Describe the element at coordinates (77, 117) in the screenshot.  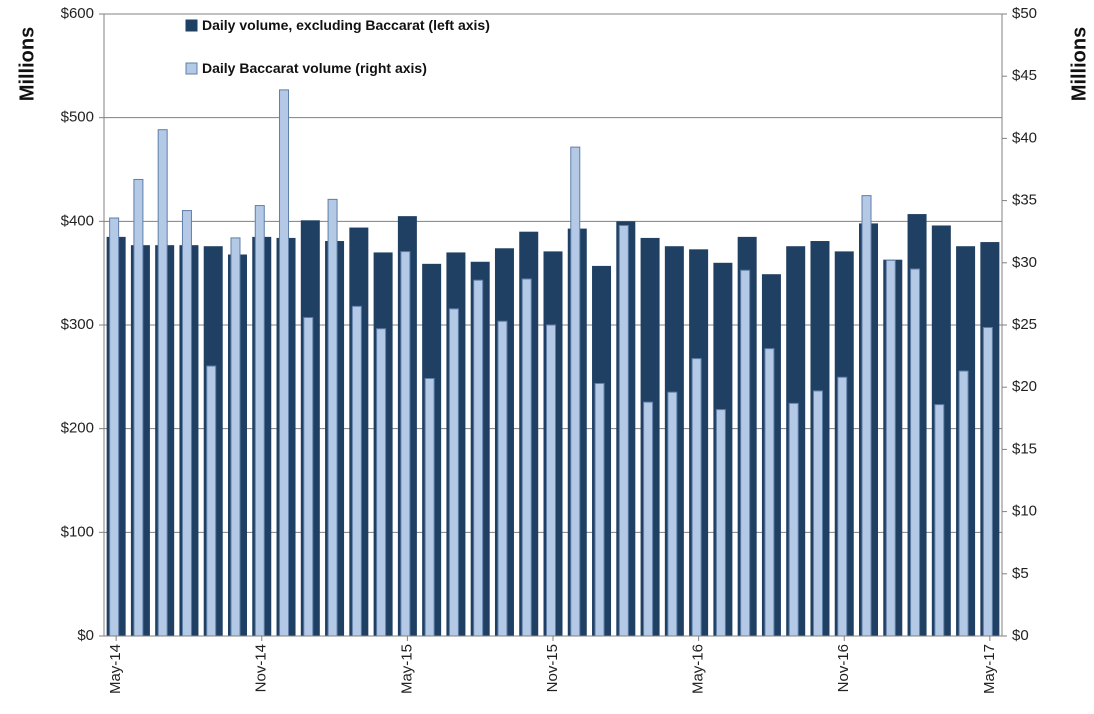
I see `left-tick-label: $500` at that location.